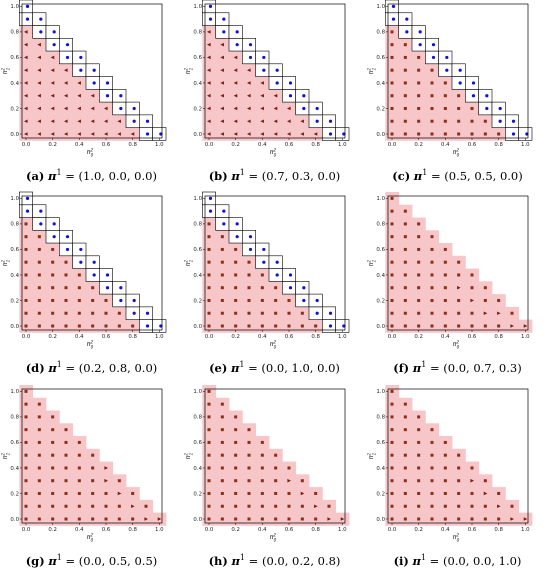 Image resolution: width=550 pixels, height=577 pixels. I want to click on y-tick-label: 1.0, so click(197, 7).